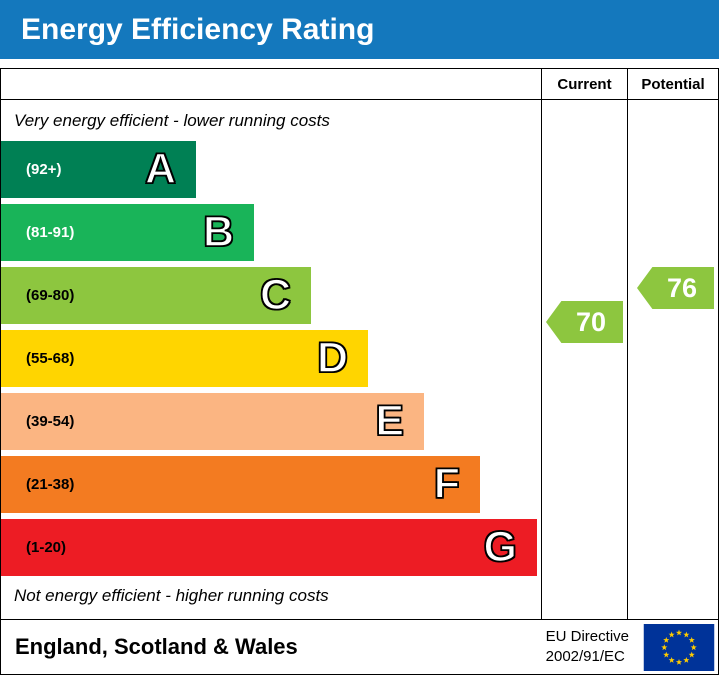  Describe the element at coordinates (50, 358) in the screenshot. I see `band-range: (55-68)` at that location.